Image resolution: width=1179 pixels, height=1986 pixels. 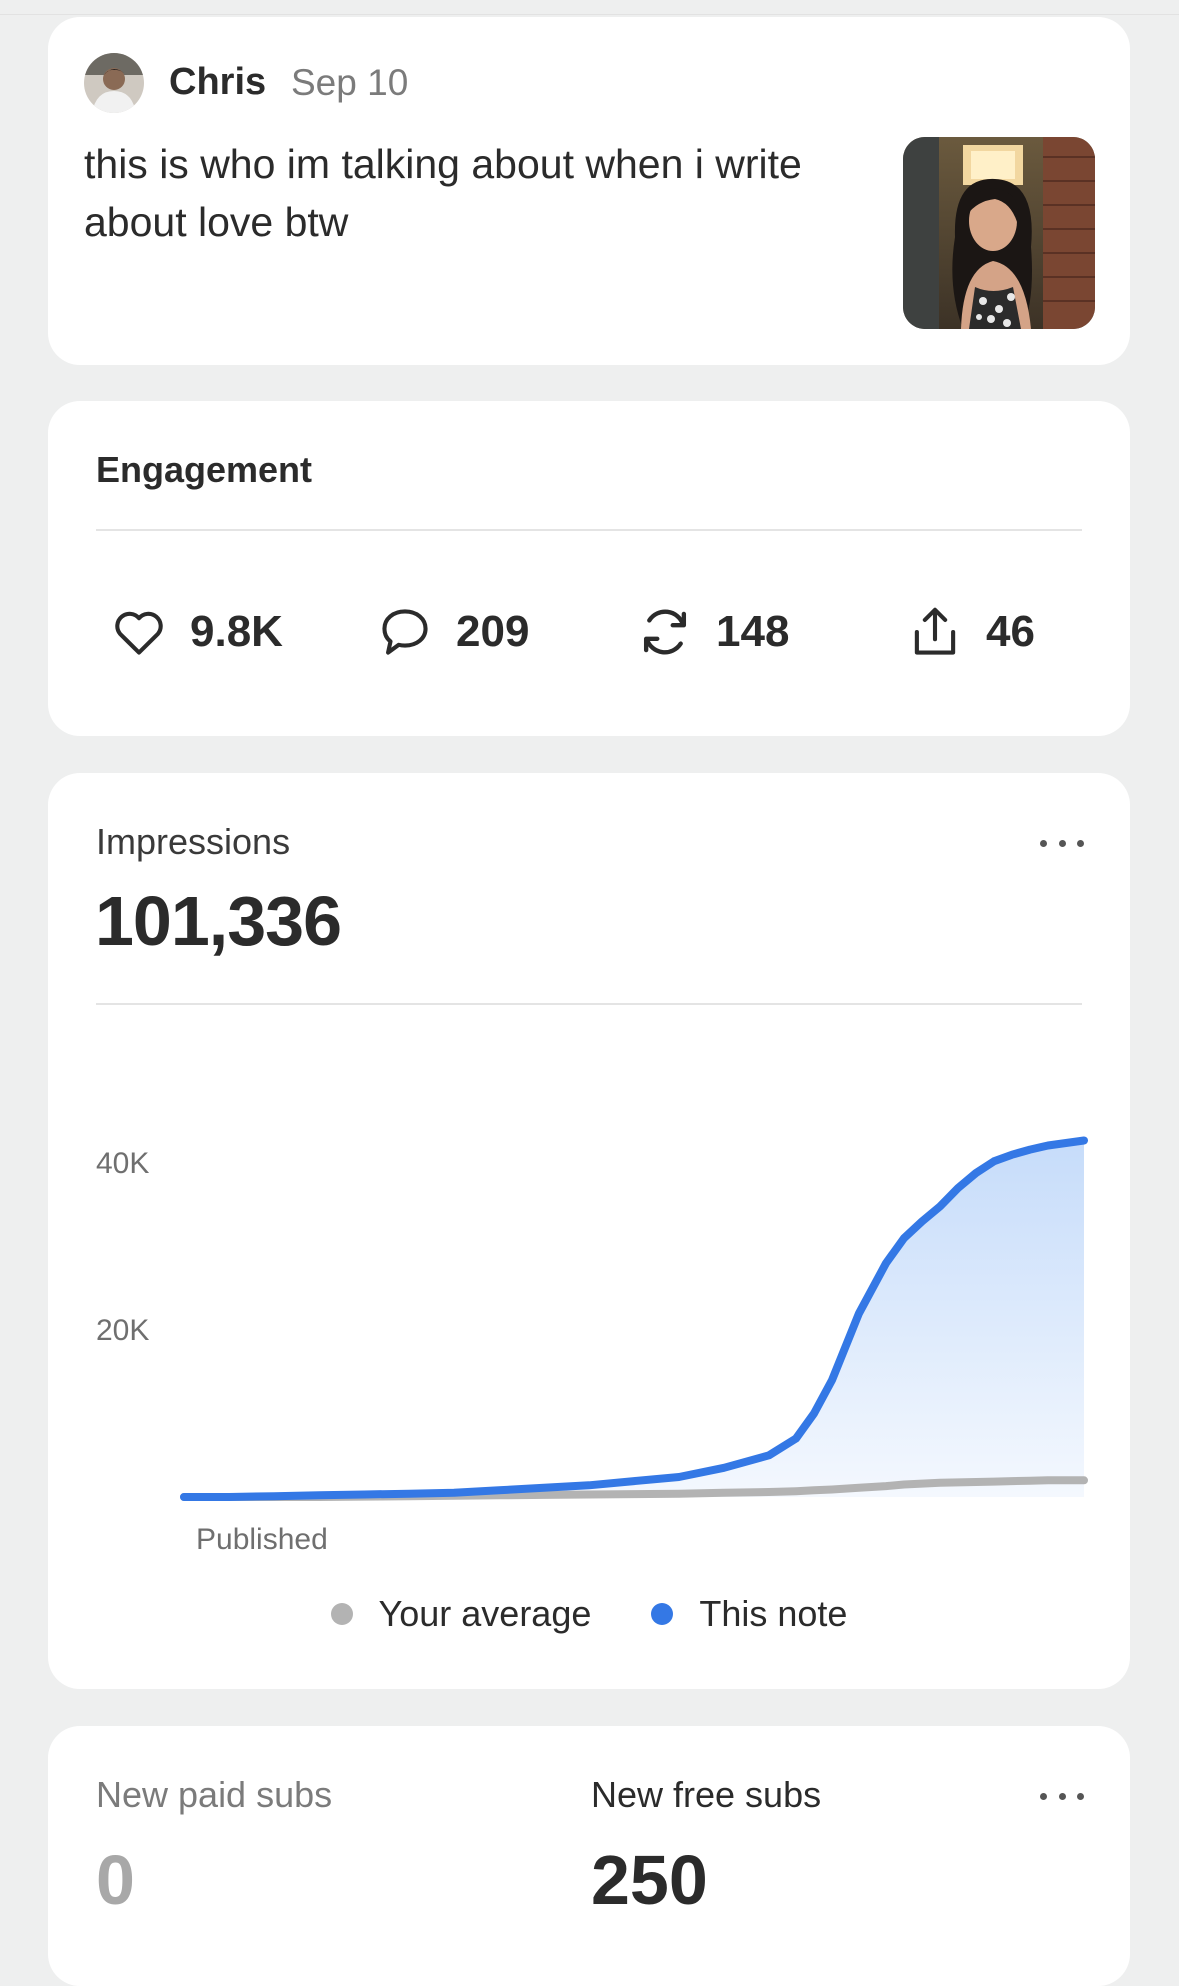 I want to click on more-icon, so click(x=1062, y=843).